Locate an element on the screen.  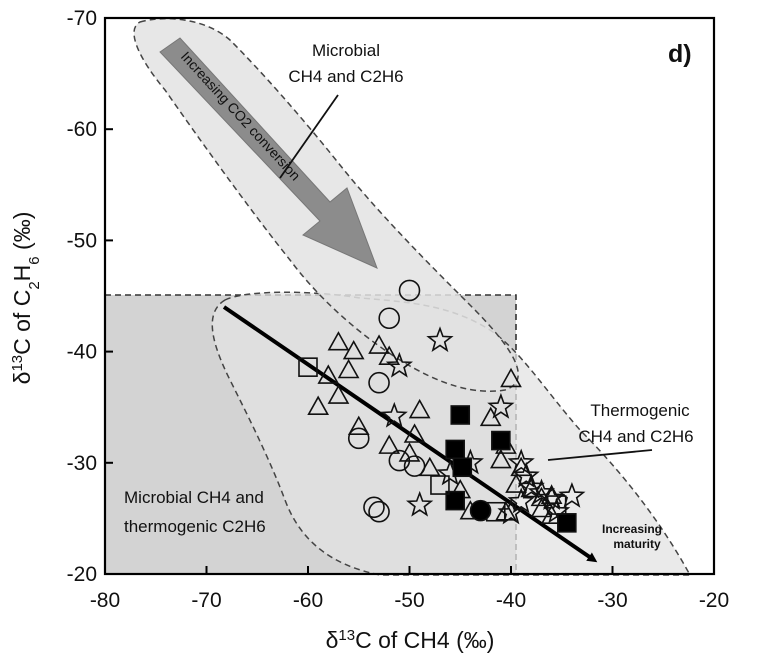
mixed-region-label: Microbial CH4 and is located at coordinates (194, 497).